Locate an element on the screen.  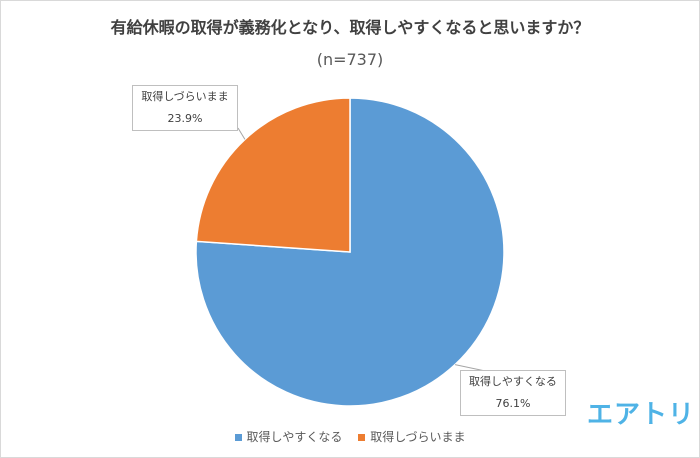
slice-label-box-1: 取得しづらいまま 23.9% is located at coordinates (185, 108).